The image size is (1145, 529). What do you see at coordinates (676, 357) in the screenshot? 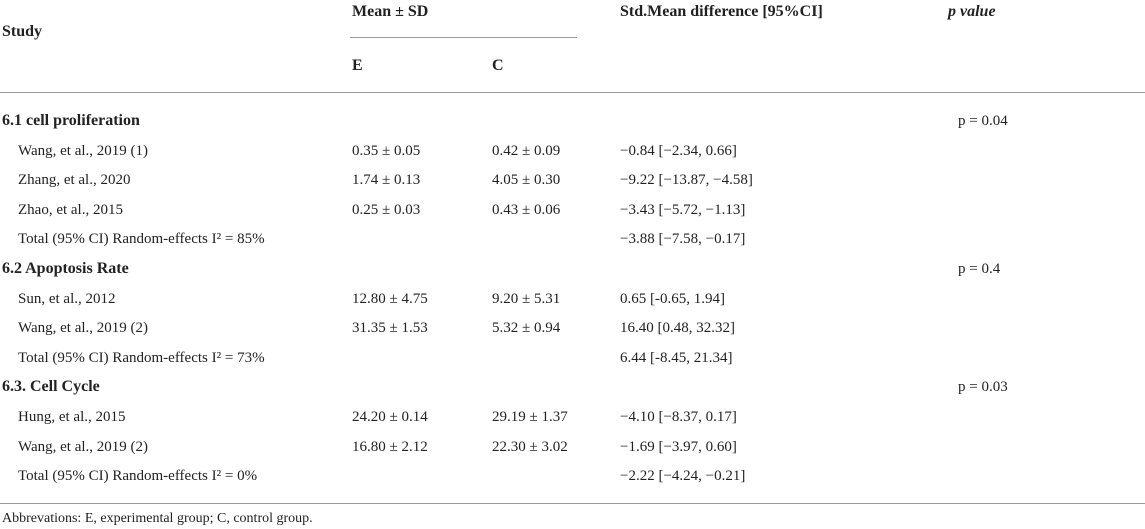
I see `smd: 6.44 [-8.45, 21.34]` at bounding box center [676, 357].